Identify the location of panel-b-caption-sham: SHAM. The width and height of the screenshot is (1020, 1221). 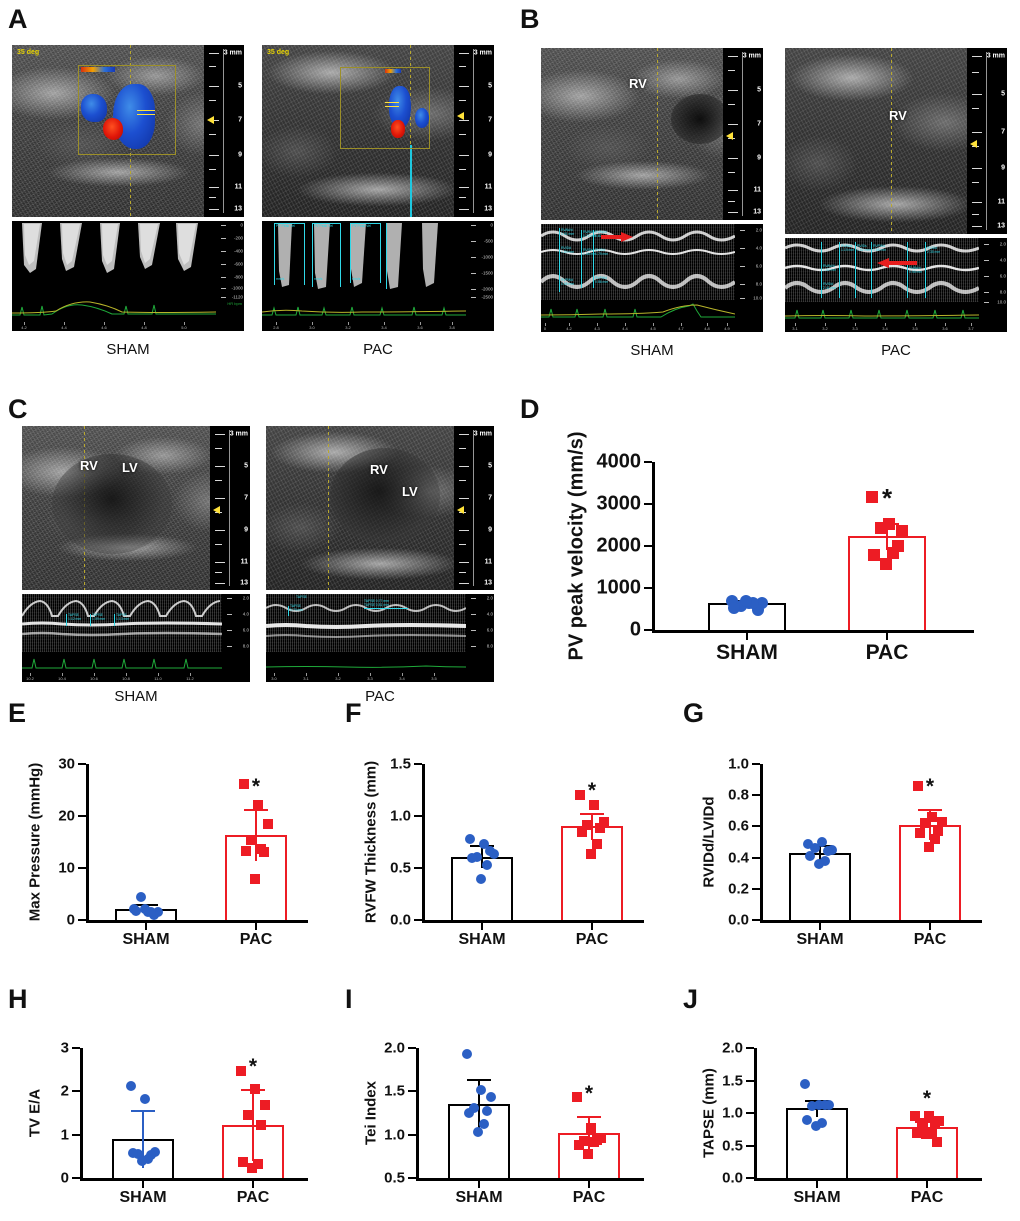
(652, 350).